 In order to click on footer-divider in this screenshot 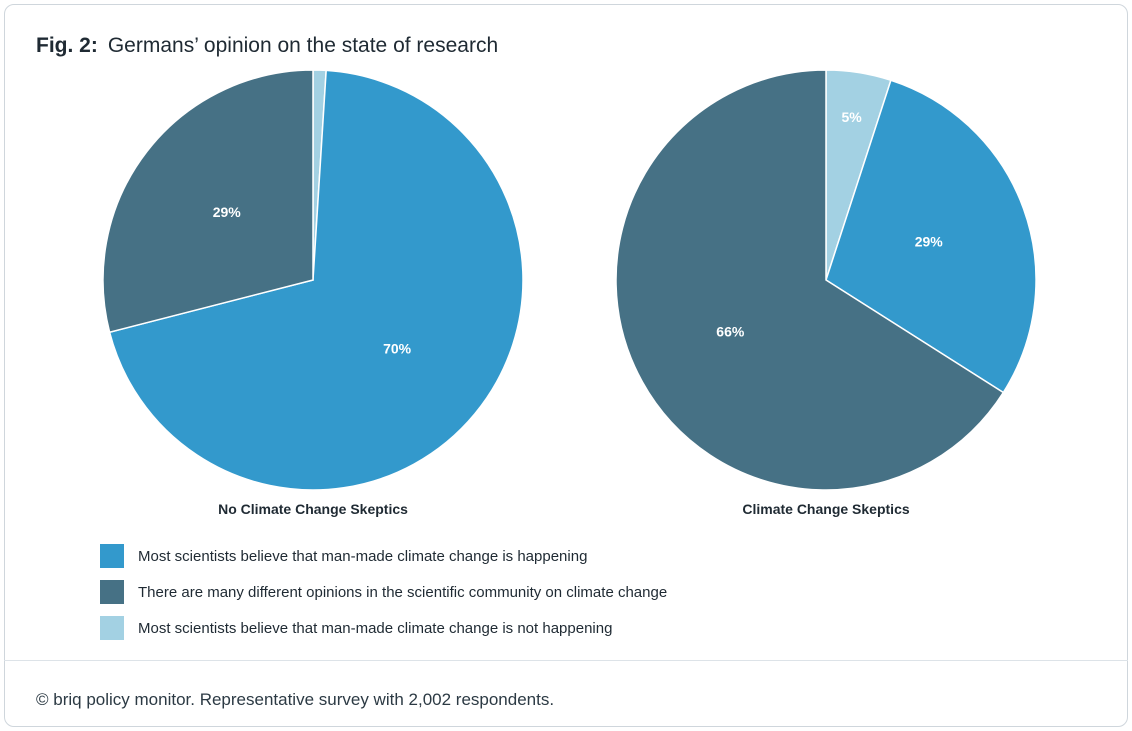, I will do `click(566, 660)`.